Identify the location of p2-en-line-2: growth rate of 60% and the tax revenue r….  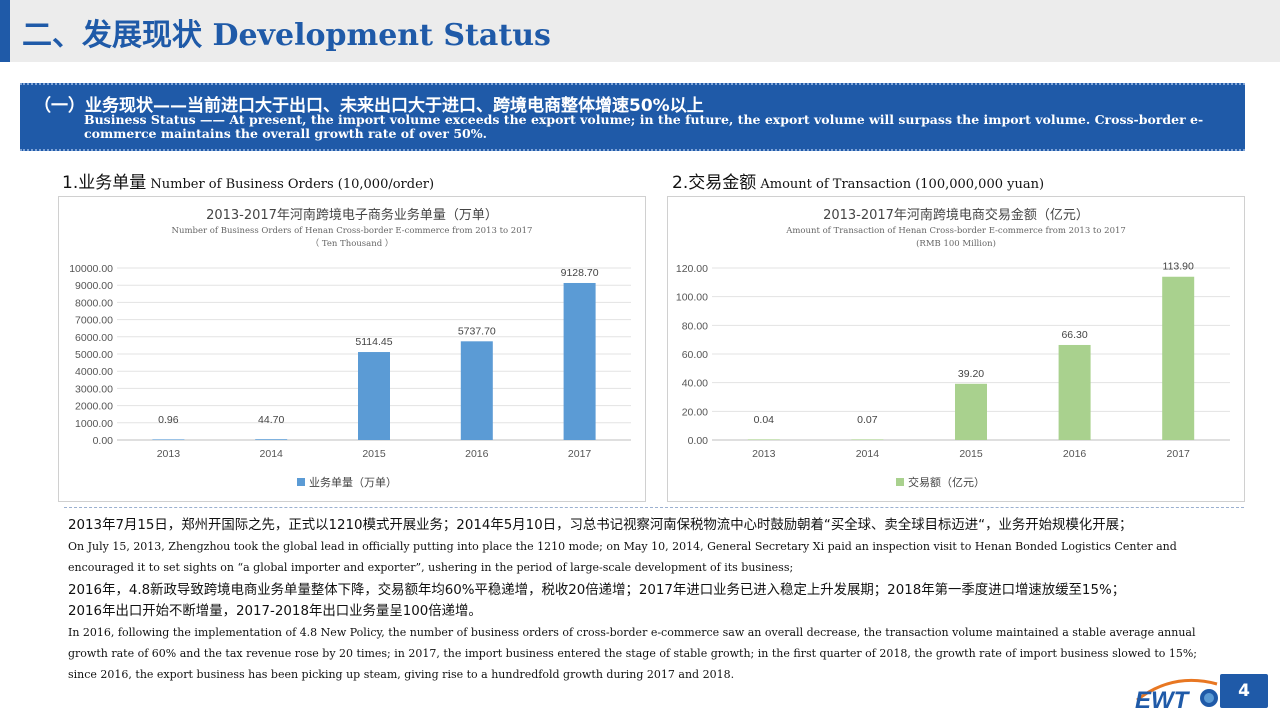
(633, 653).